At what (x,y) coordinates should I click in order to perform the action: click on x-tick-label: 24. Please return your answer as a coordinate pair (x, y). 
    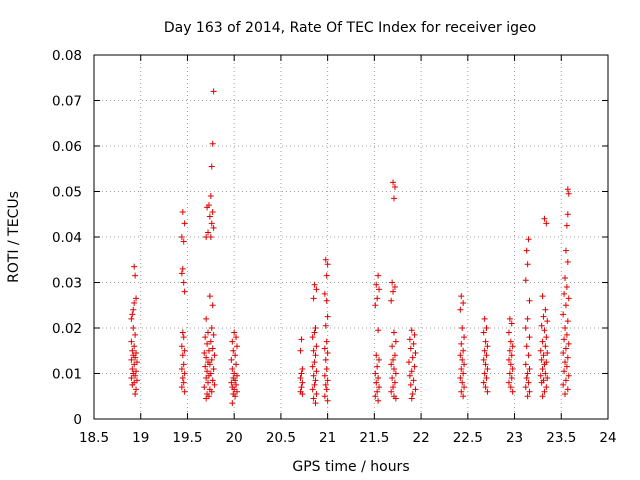
    Looking at the image, I should click on (607, 438).